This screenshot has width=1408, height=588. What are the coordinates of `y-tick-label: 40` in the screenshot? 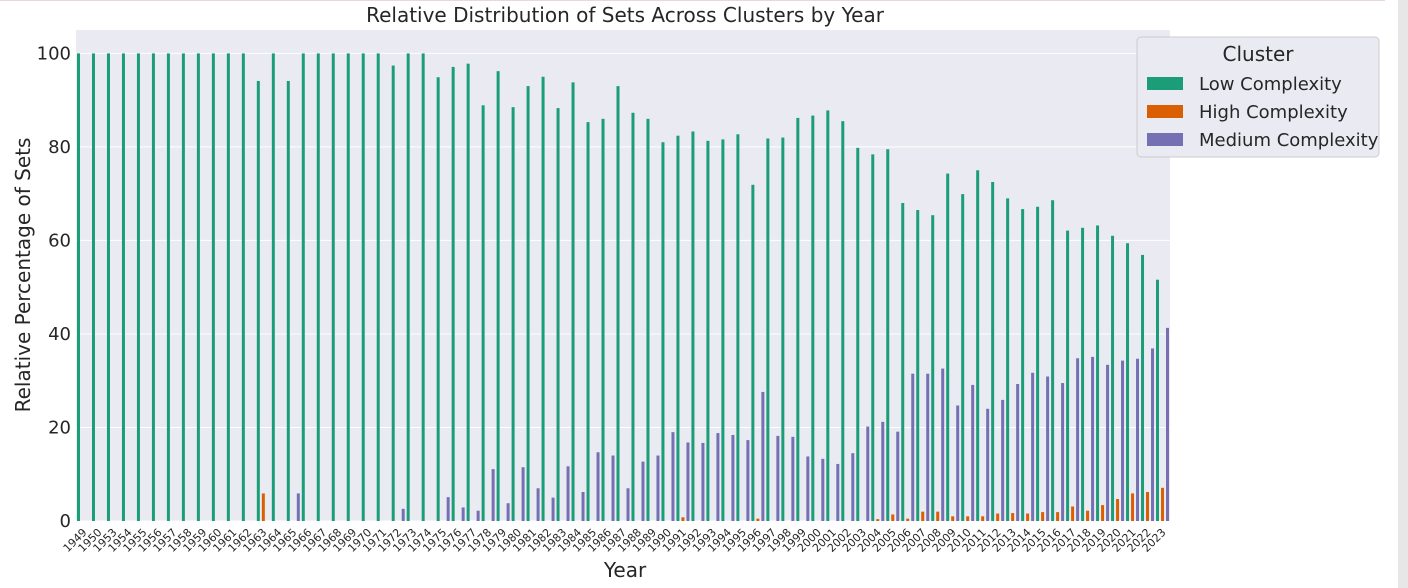 It's located at (59, 334).